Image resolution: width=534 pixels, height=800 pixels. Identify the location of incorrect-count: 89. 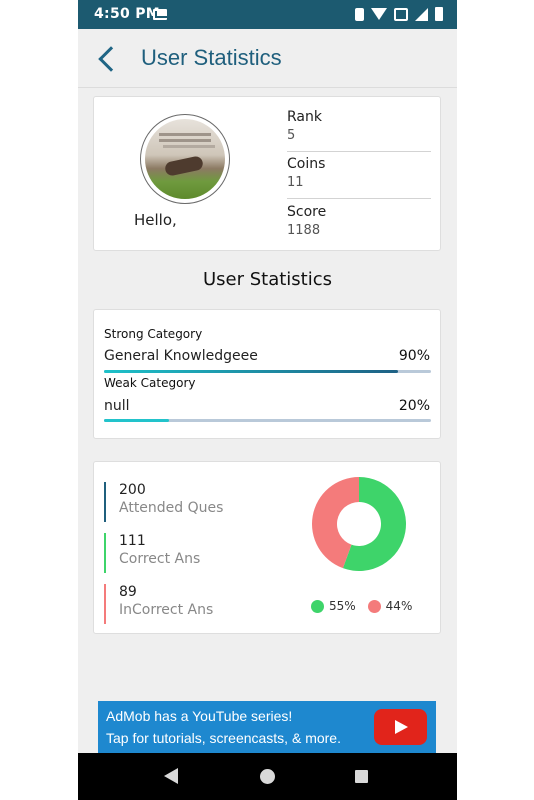
(128, 592).